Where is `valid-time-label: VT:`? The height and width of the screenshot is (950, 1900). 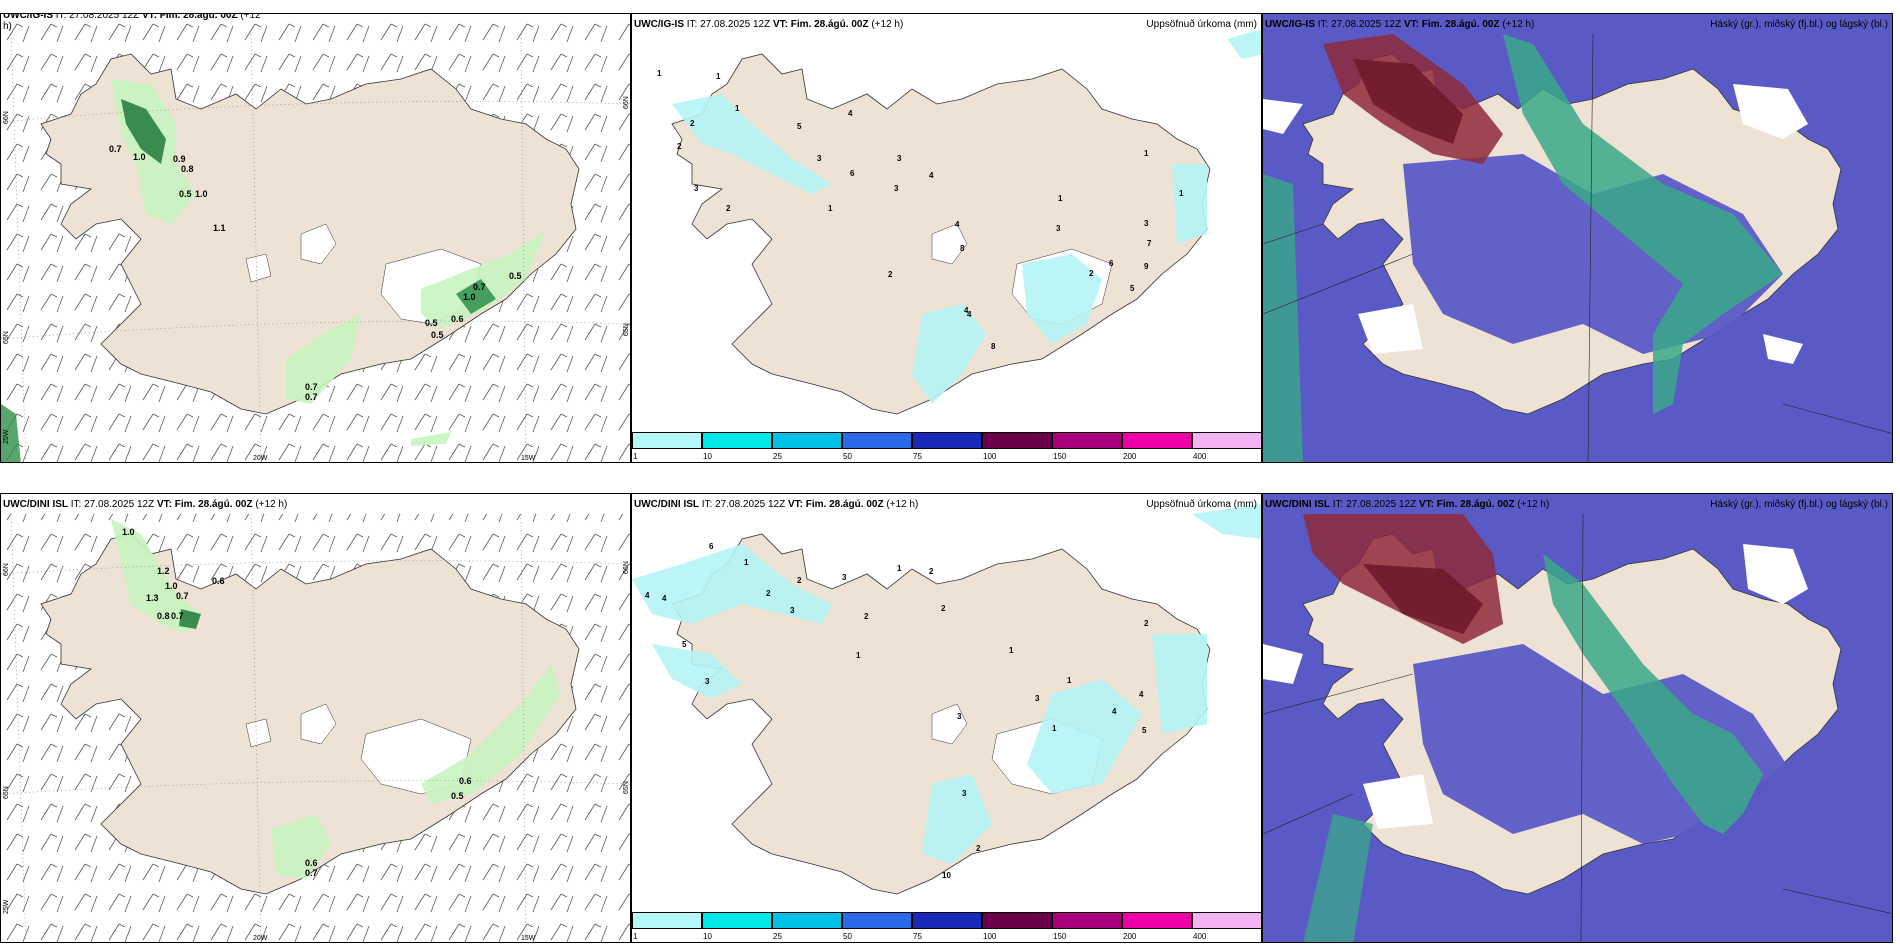 valid-time-label: VT: is located at coordinates (164, 504).